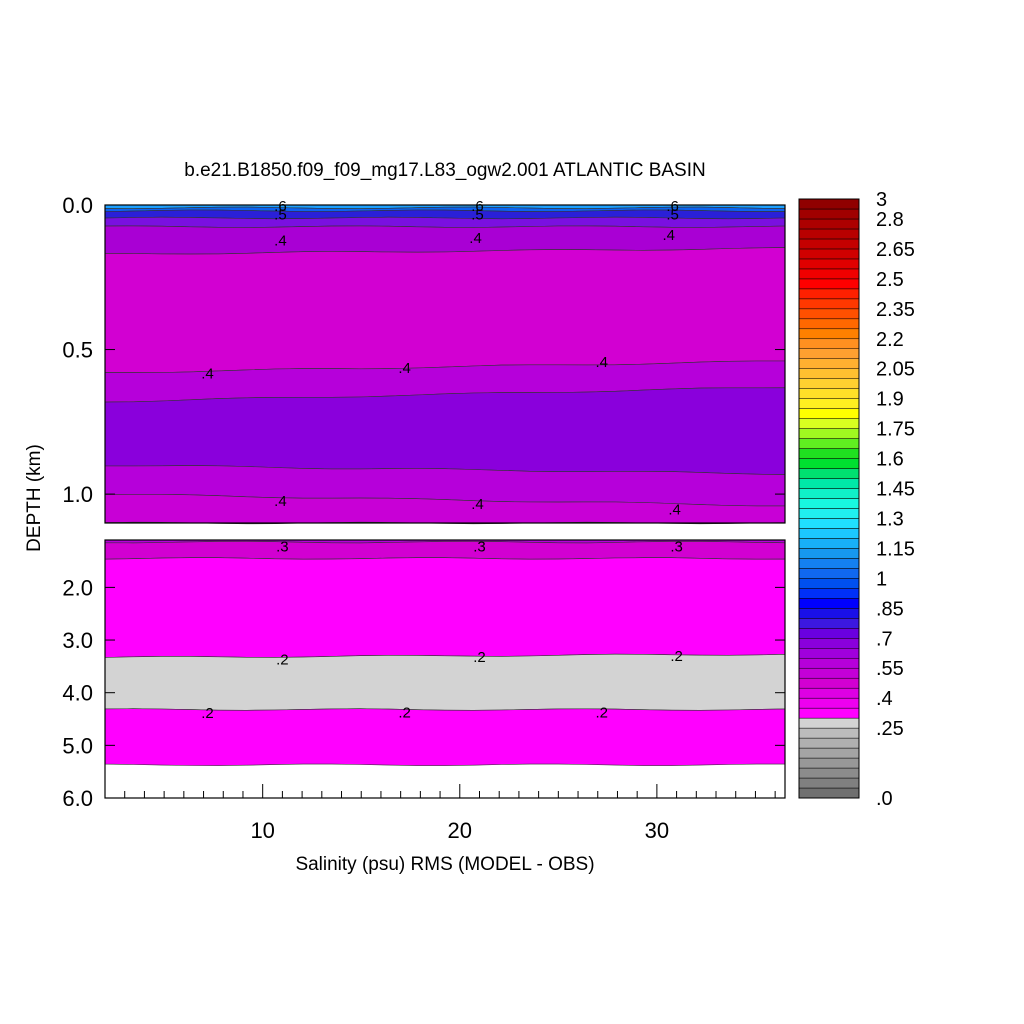 This screenshot has width=1024, height=1024. I want to click on y-tick-label: 1.0, so click(77, 494).